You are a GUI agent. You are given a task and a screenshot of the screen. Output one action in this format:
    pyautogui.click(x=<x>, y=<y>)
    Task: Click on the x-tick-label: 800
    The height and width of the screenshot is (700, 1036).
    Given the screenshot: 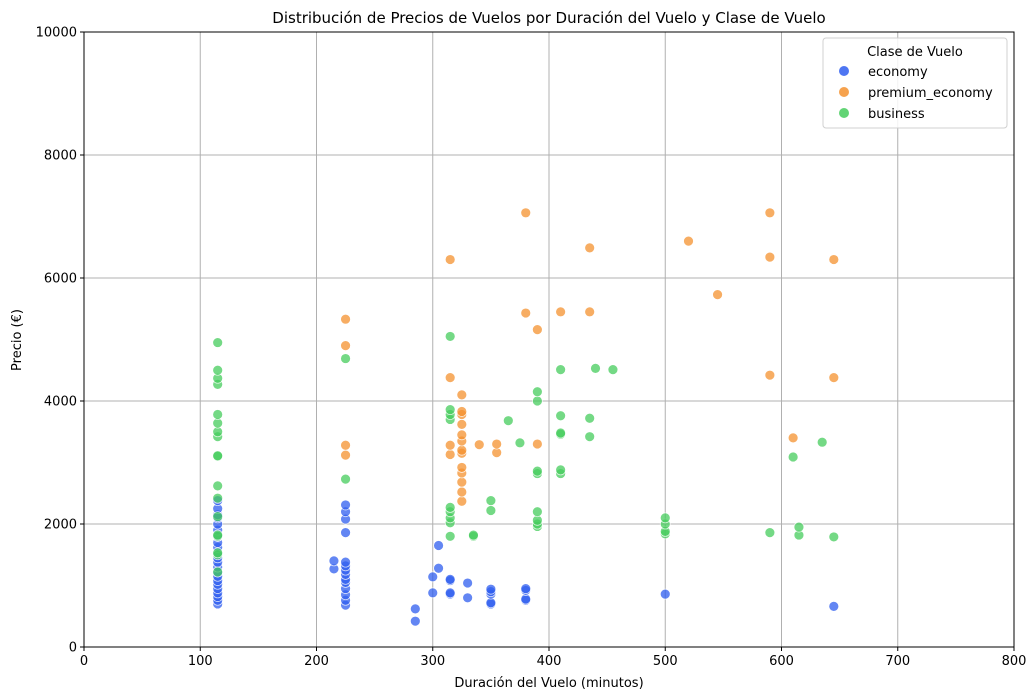 What is the action you would take?
    pyautogui.click(x=1014, y=661)
    